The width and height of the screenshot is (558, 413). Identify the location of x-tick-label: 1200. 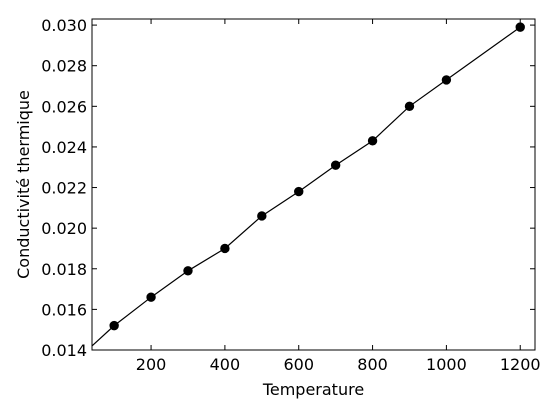
(520, 364).